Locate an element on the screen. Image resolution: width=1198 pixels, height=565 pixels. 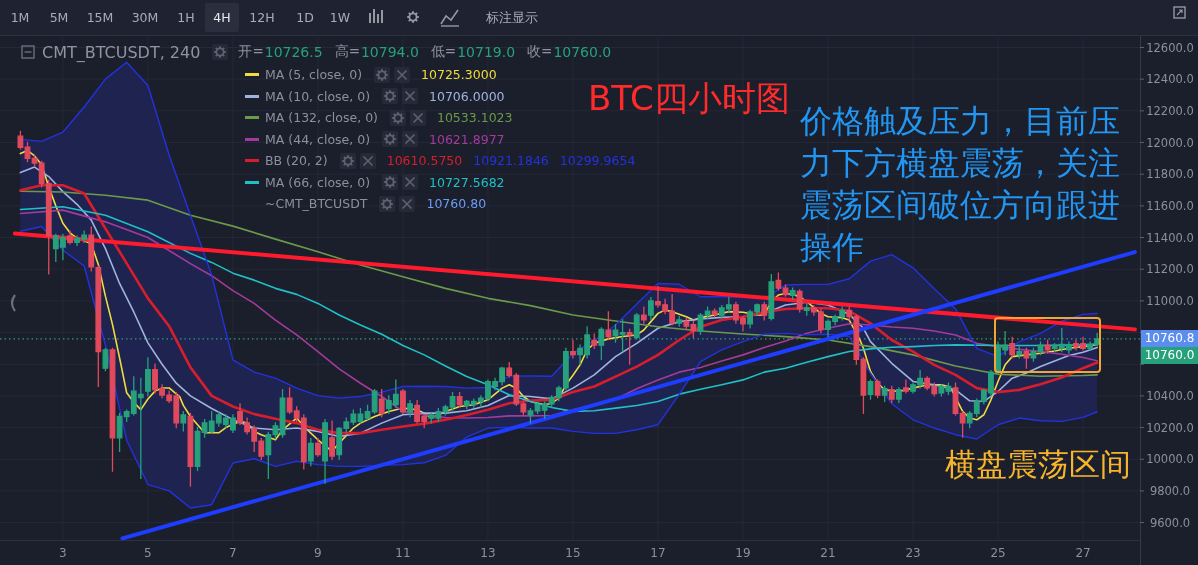
x-tick-label: 21 is located at coordinates (828, 553).